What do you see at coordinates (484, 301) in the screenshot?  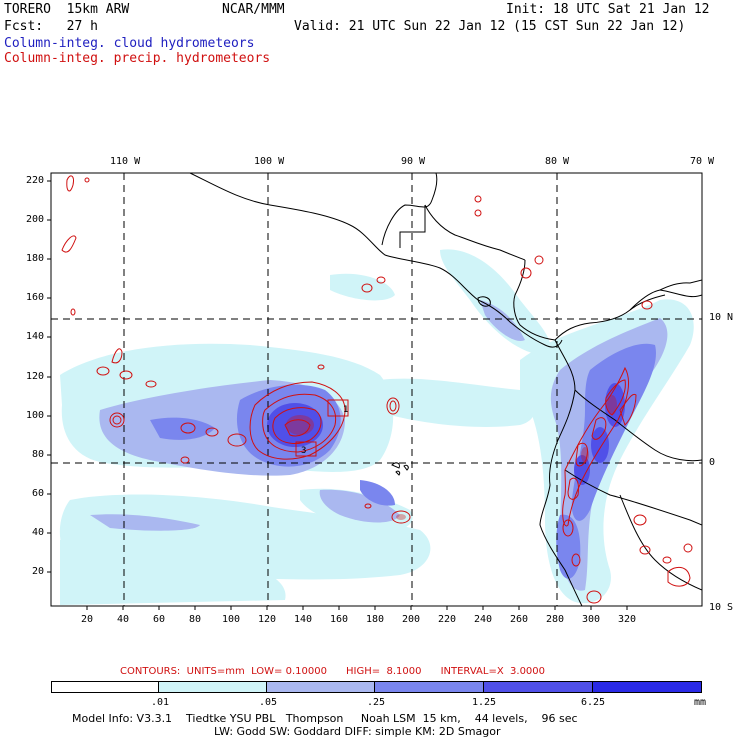 I see `lake-nicaragua` at bounding box center [484, 301].